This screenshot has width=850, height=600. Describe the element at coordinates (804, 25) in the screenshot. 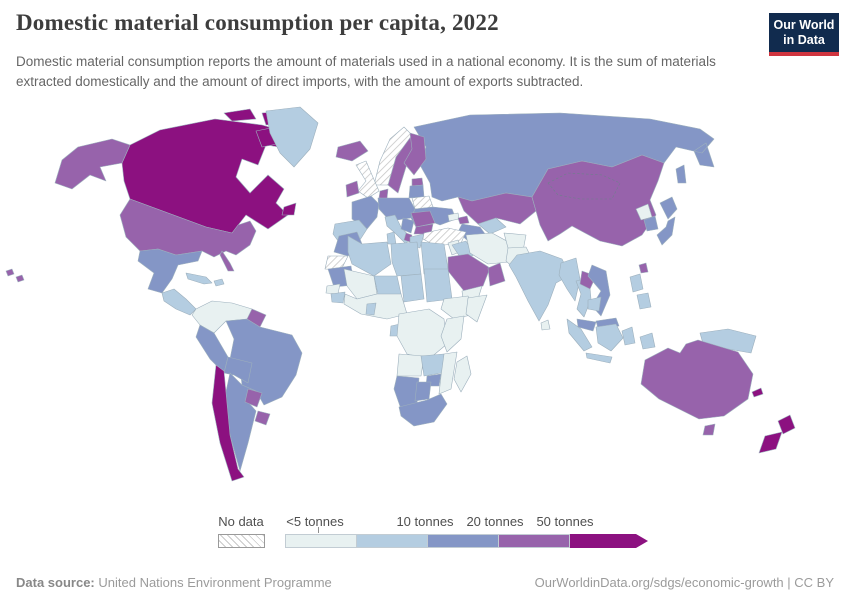

I see `owid-logo-line1: Our World` at that location.